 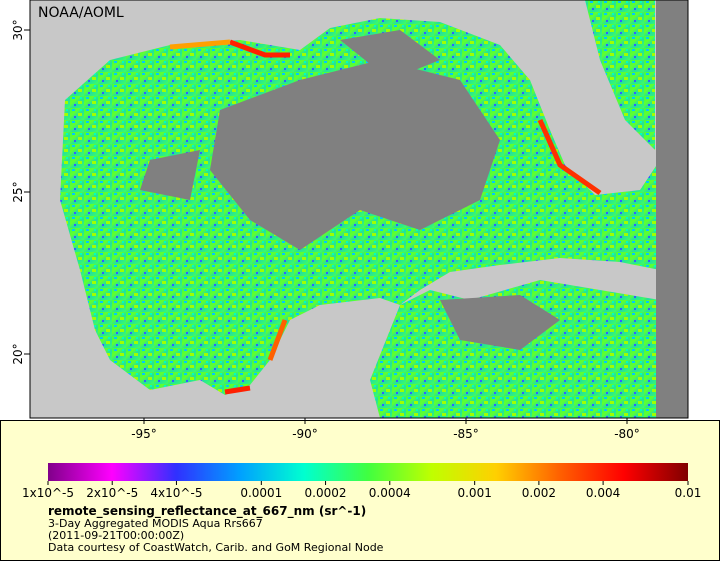 I want to click on colorbar-label: 0.001, so click(x=474, y=493).